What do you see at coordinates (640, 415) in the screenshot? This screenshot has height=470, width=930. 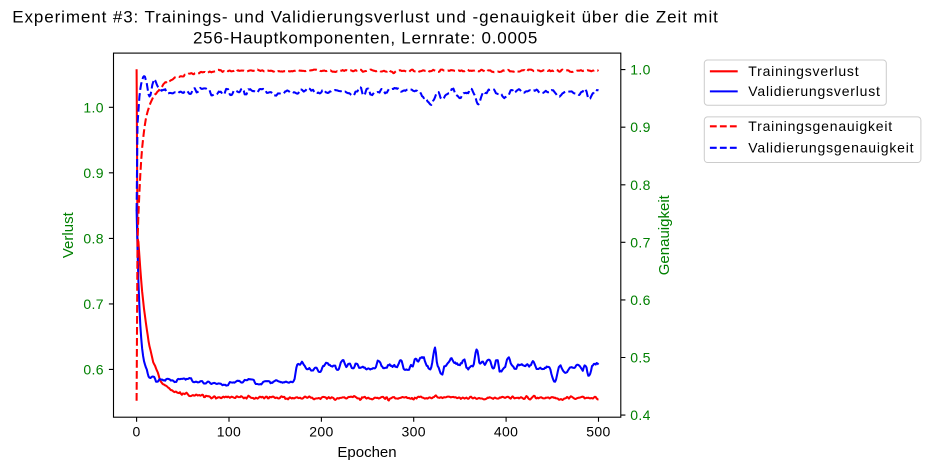 I see `svg-text: 0.4` at bounding box center [640, 415].